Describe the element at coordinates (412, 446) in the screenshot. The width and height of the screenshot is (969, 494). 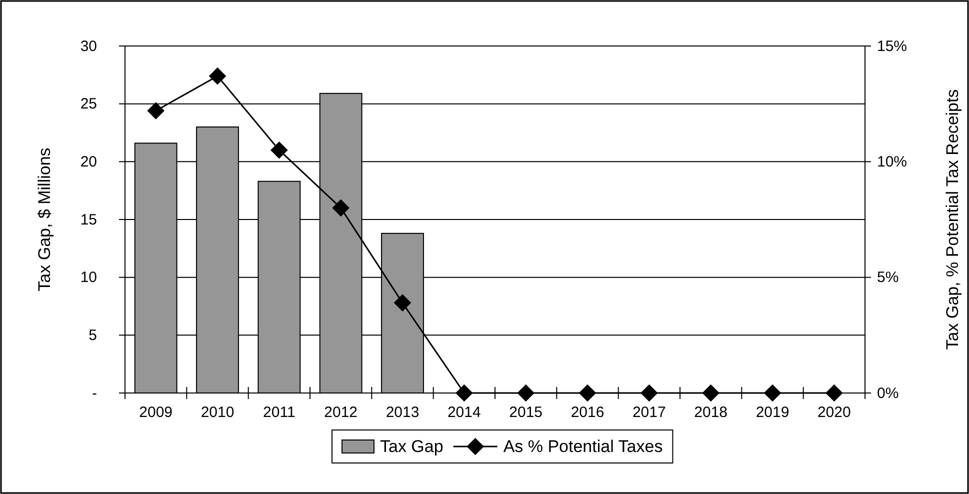
I see `legend-label: Tax Gap` at that location.